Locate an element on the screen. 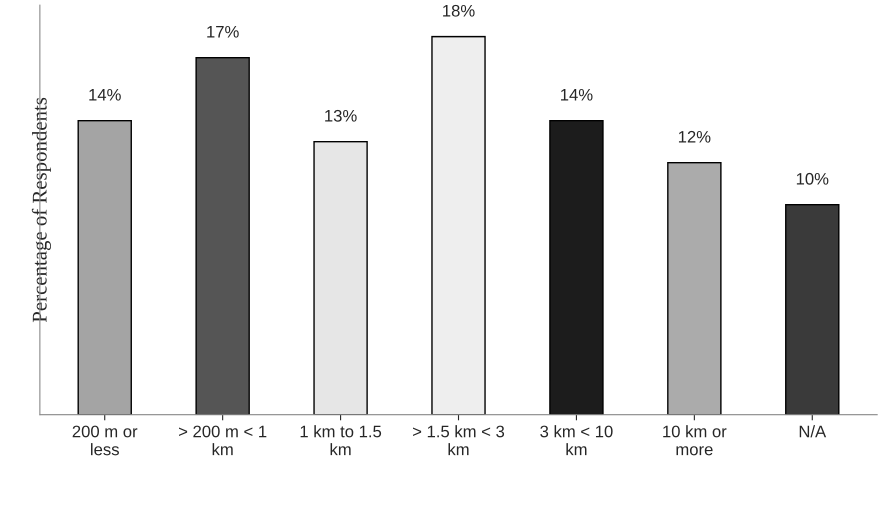 This screenshot has height=512, width=886. x-tick-label: > 200 m < 1 km is located at coordinates (222, 441).